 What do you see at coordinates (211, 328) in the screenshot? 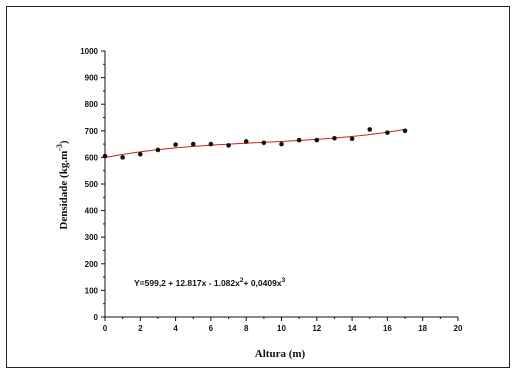
I see `x-tick-label: 6` at bounding box center [211, 328].